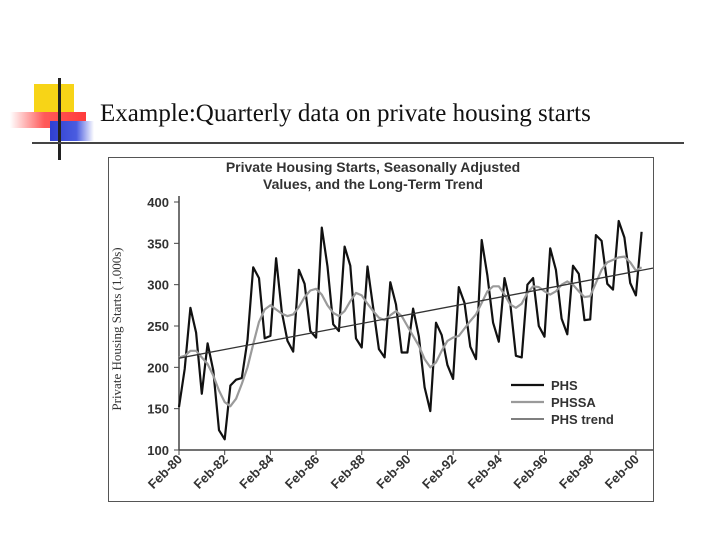 The height and width of the screenshot is (540, 720). I want to click on legend-label-phs: PHS, so click(564, 385).